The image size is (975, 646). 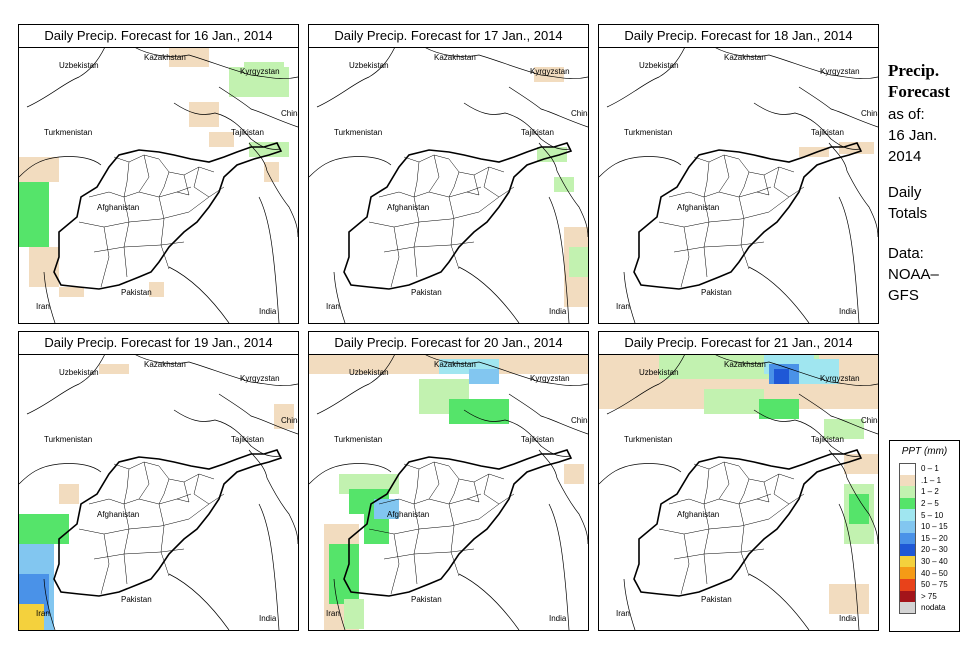 I want to click on legend-label: 20 – 30, so click(x=934, y=550).